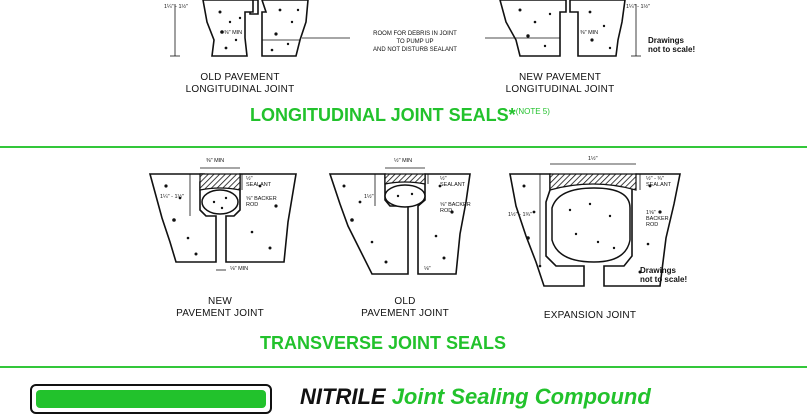 The width and height of the screenshot is (807, 414). What do you see at coordinates (400, 115) in the screenshot?
I see `longitudinal-heading: LONGITUDINAL JOINT SEALS*(NOTE 5)` at bounding box center [400, 115].